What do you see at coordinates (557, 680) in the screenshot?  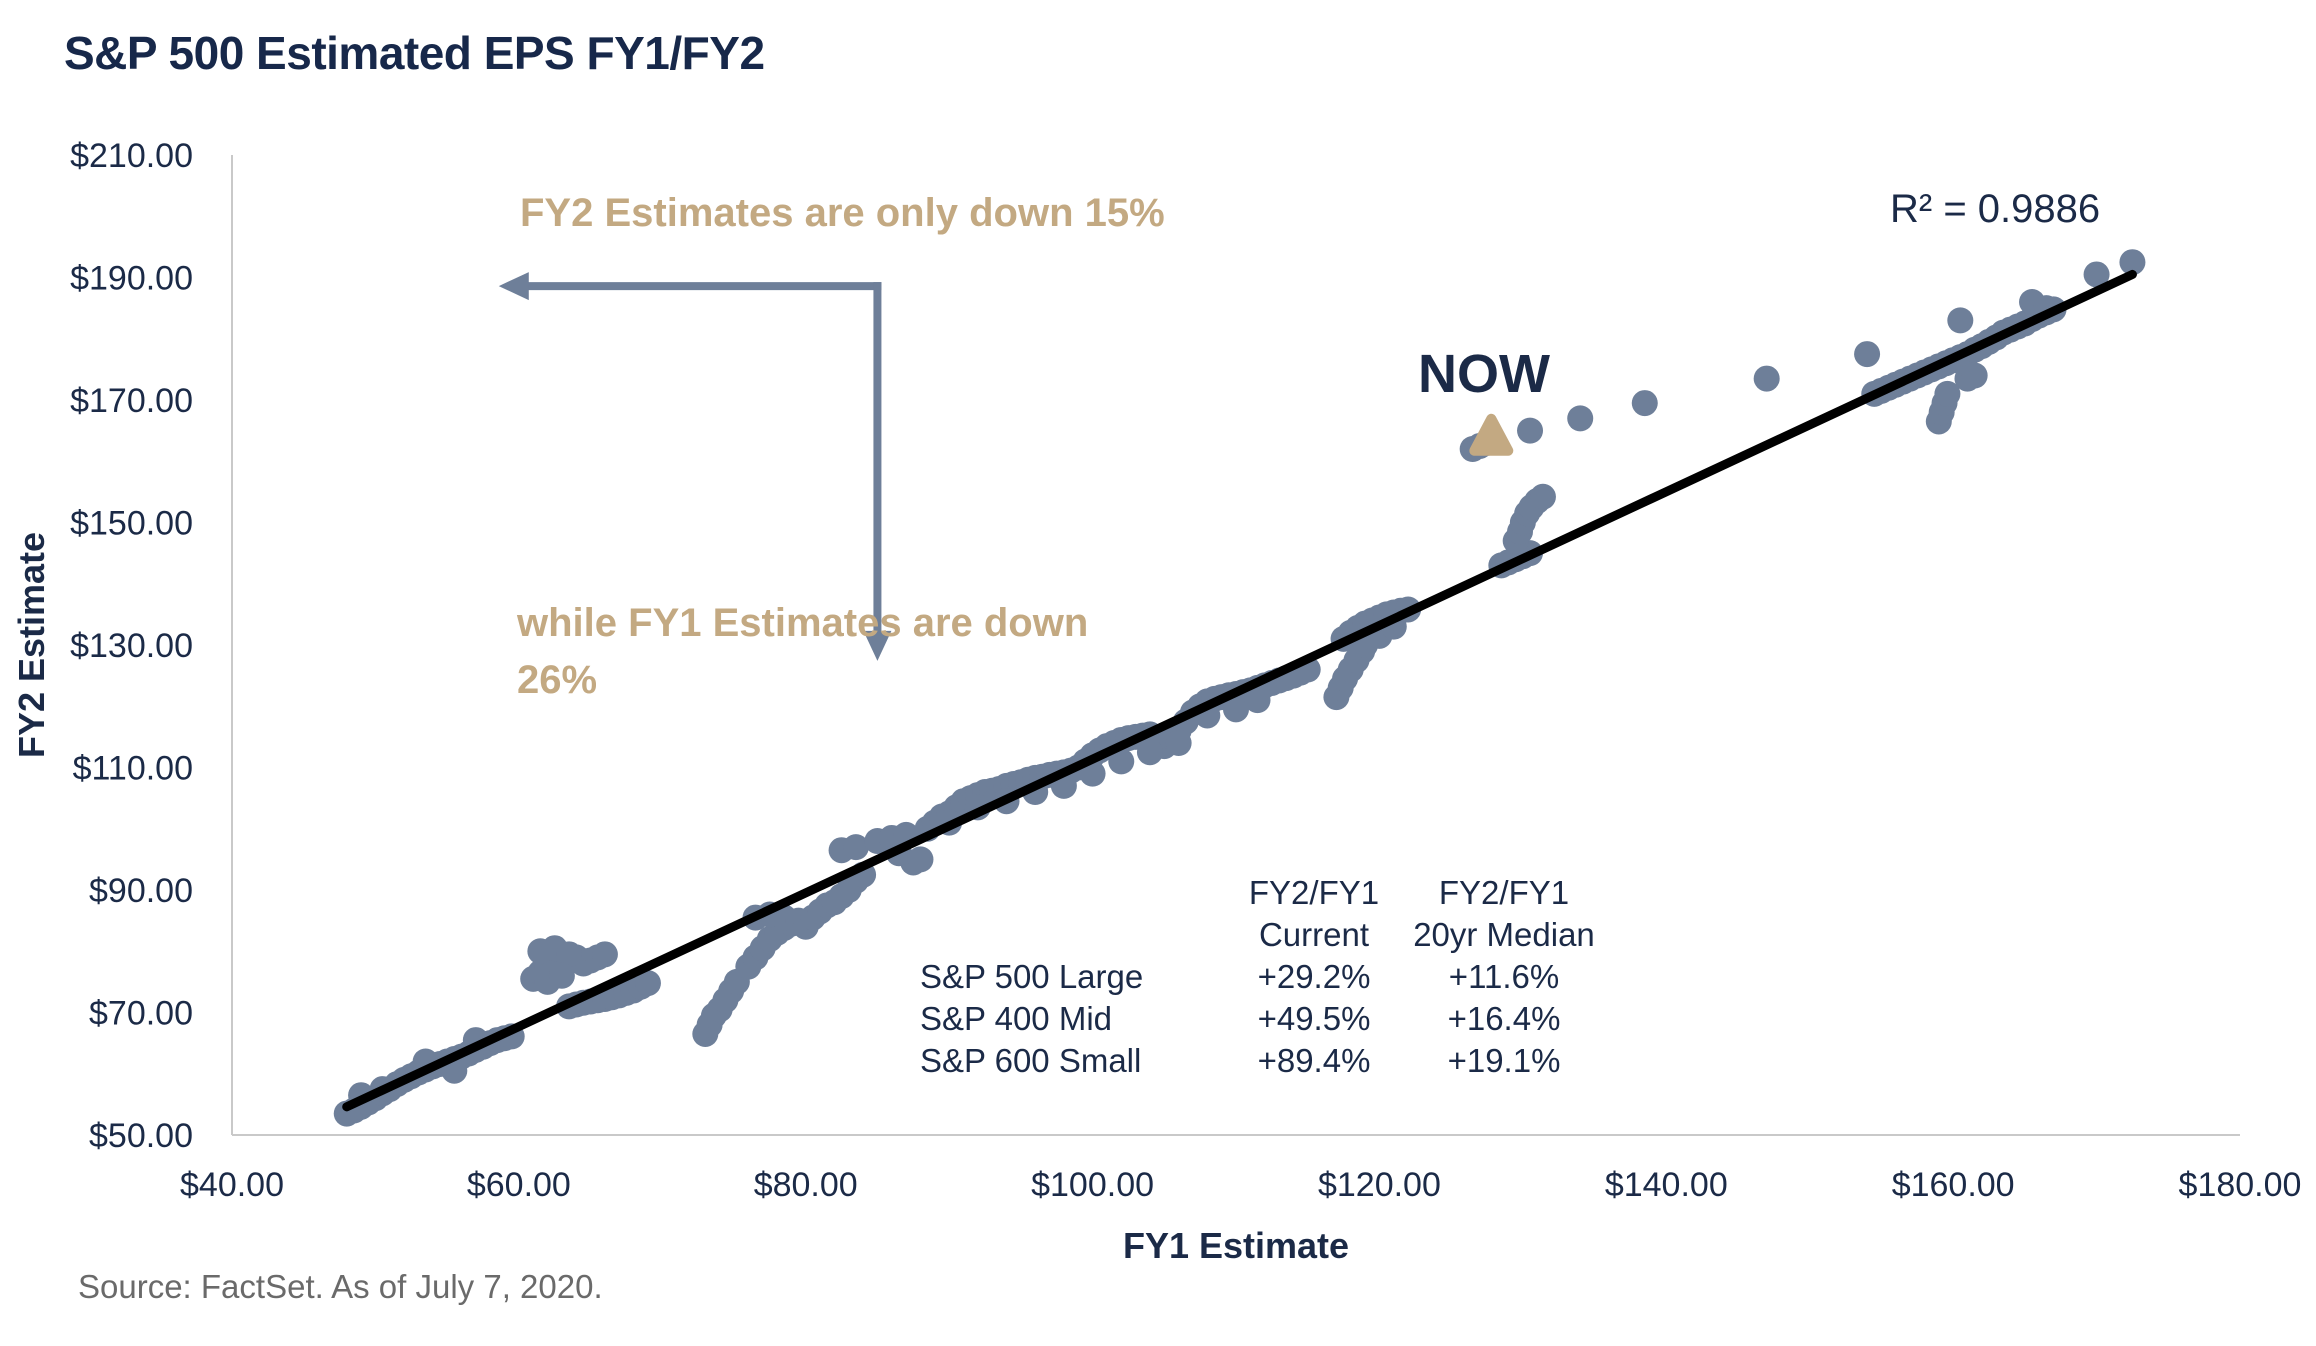 I see `fy1-annotation-line2: 26%` at bounding box center [557, 680].